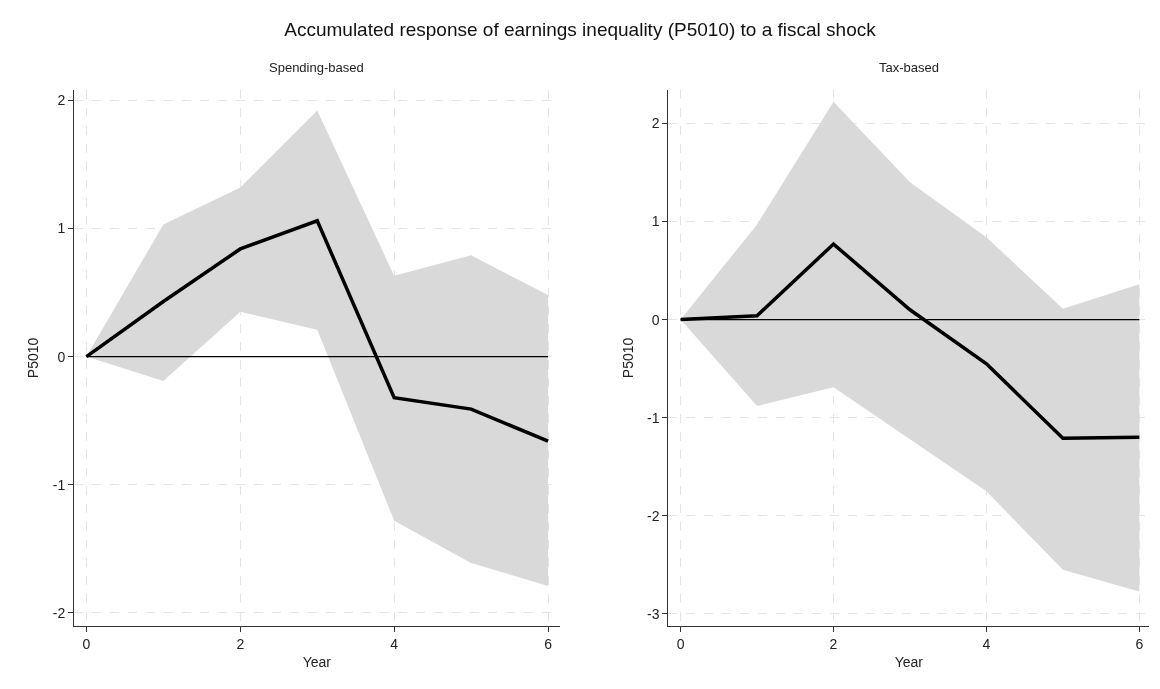 This screenshot has width=1160, height=689. What do you see at coordinates (580, 30) in the screenshot?
I see `chart-title: Accumulated response of earnings inequality (P5010) to a fiscal shock` at bounding box center [580, 30].